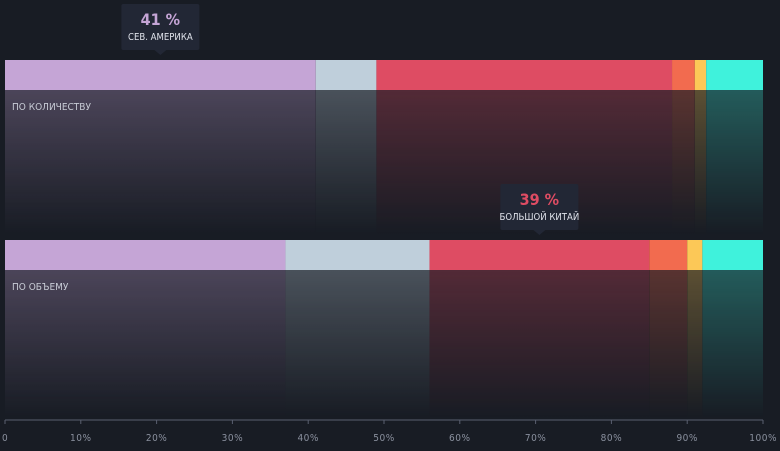 The image size is (780, 451). I want to click on x-axis-tick-label: 90%, so click(687, 438).